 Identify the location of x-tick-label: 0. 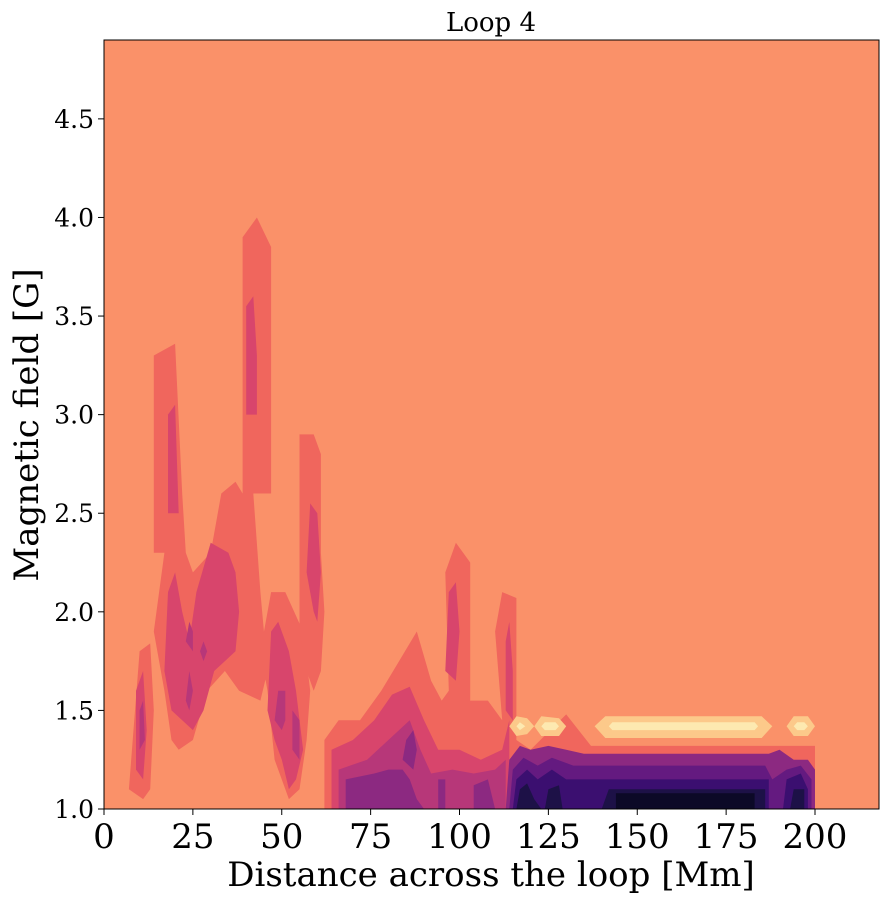
(104, 837).